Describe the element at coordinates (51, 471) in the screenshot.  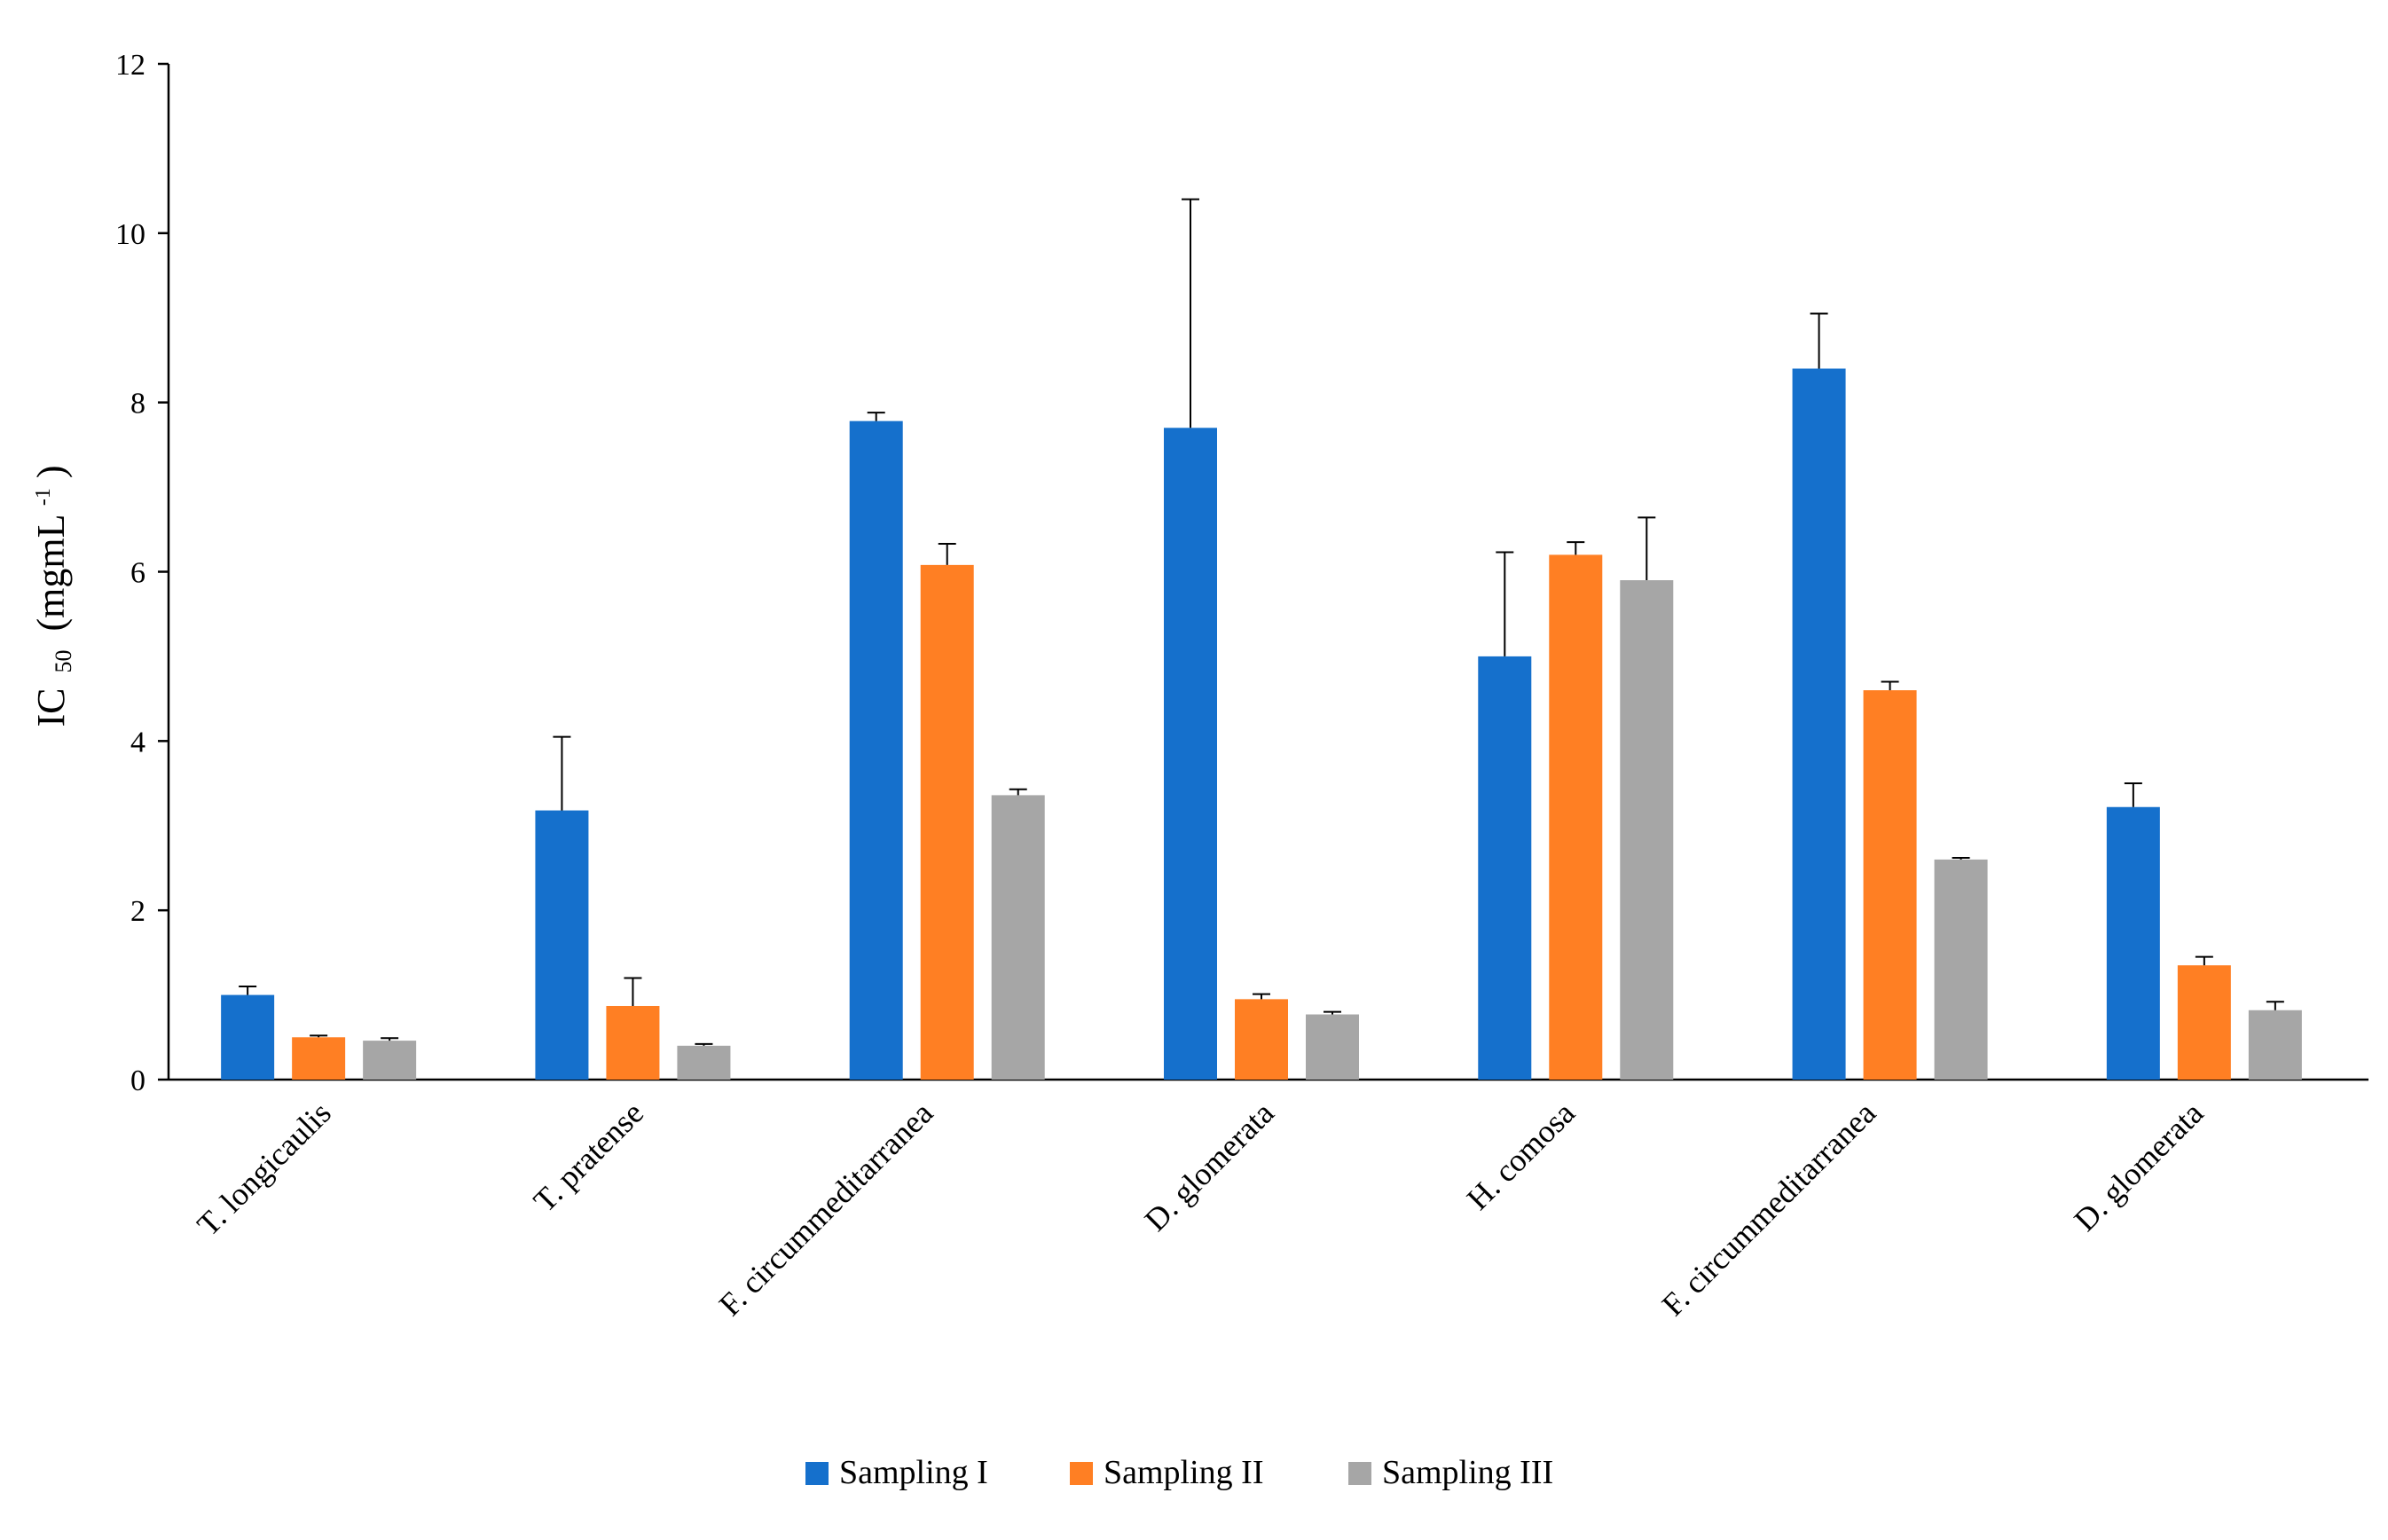
I see `y-axis-title-close: )` at that location.